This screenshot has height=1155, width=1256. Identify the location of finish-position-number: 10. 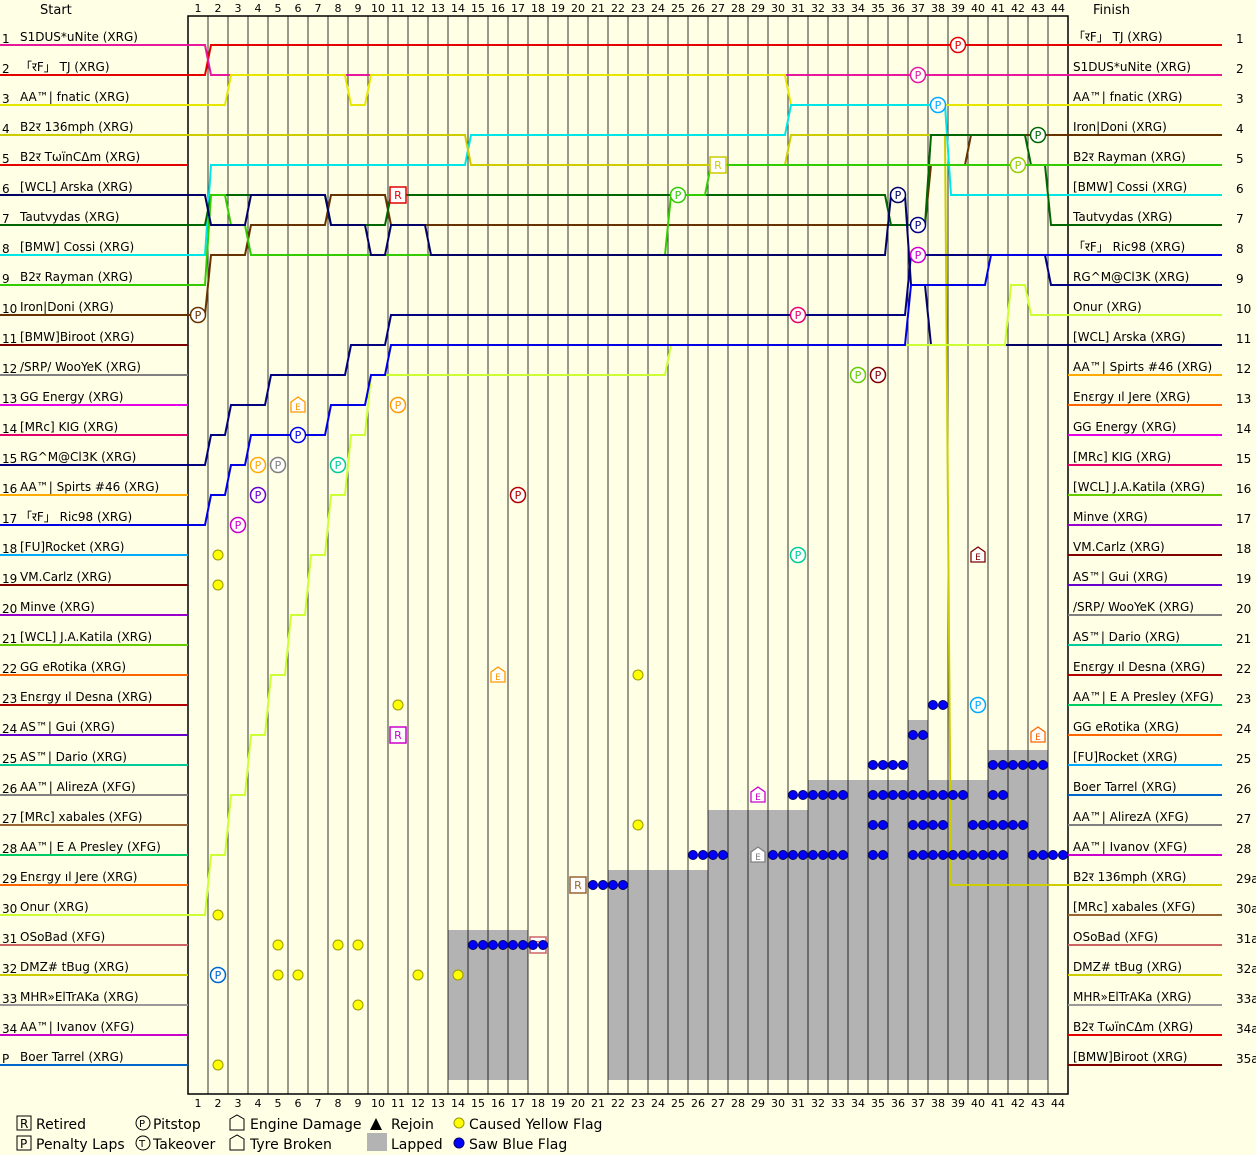
(1243, 309).